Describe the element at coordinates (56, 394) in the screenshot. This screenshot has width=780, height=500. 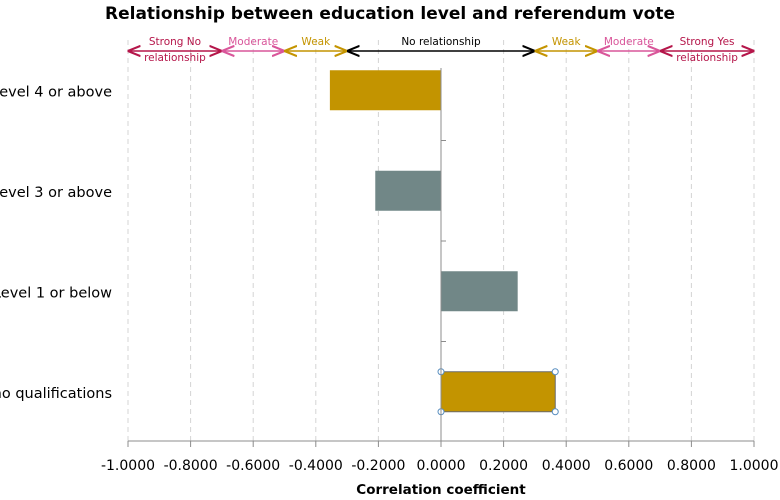
I see `category-label-3: no qualifications` at that location.